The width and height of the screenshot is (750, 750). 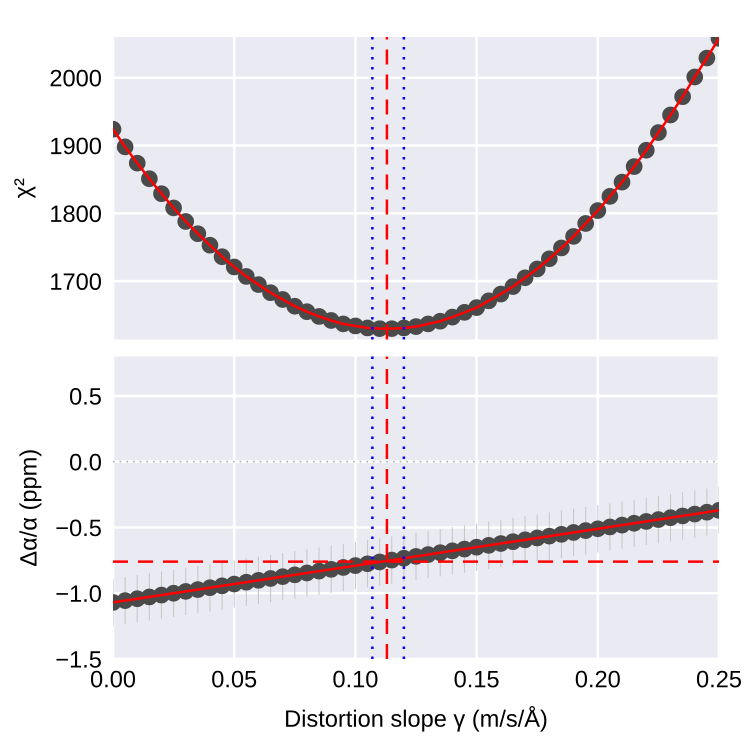 I want to click on x-tick-label: 0.05, so click(x=234, y=679).